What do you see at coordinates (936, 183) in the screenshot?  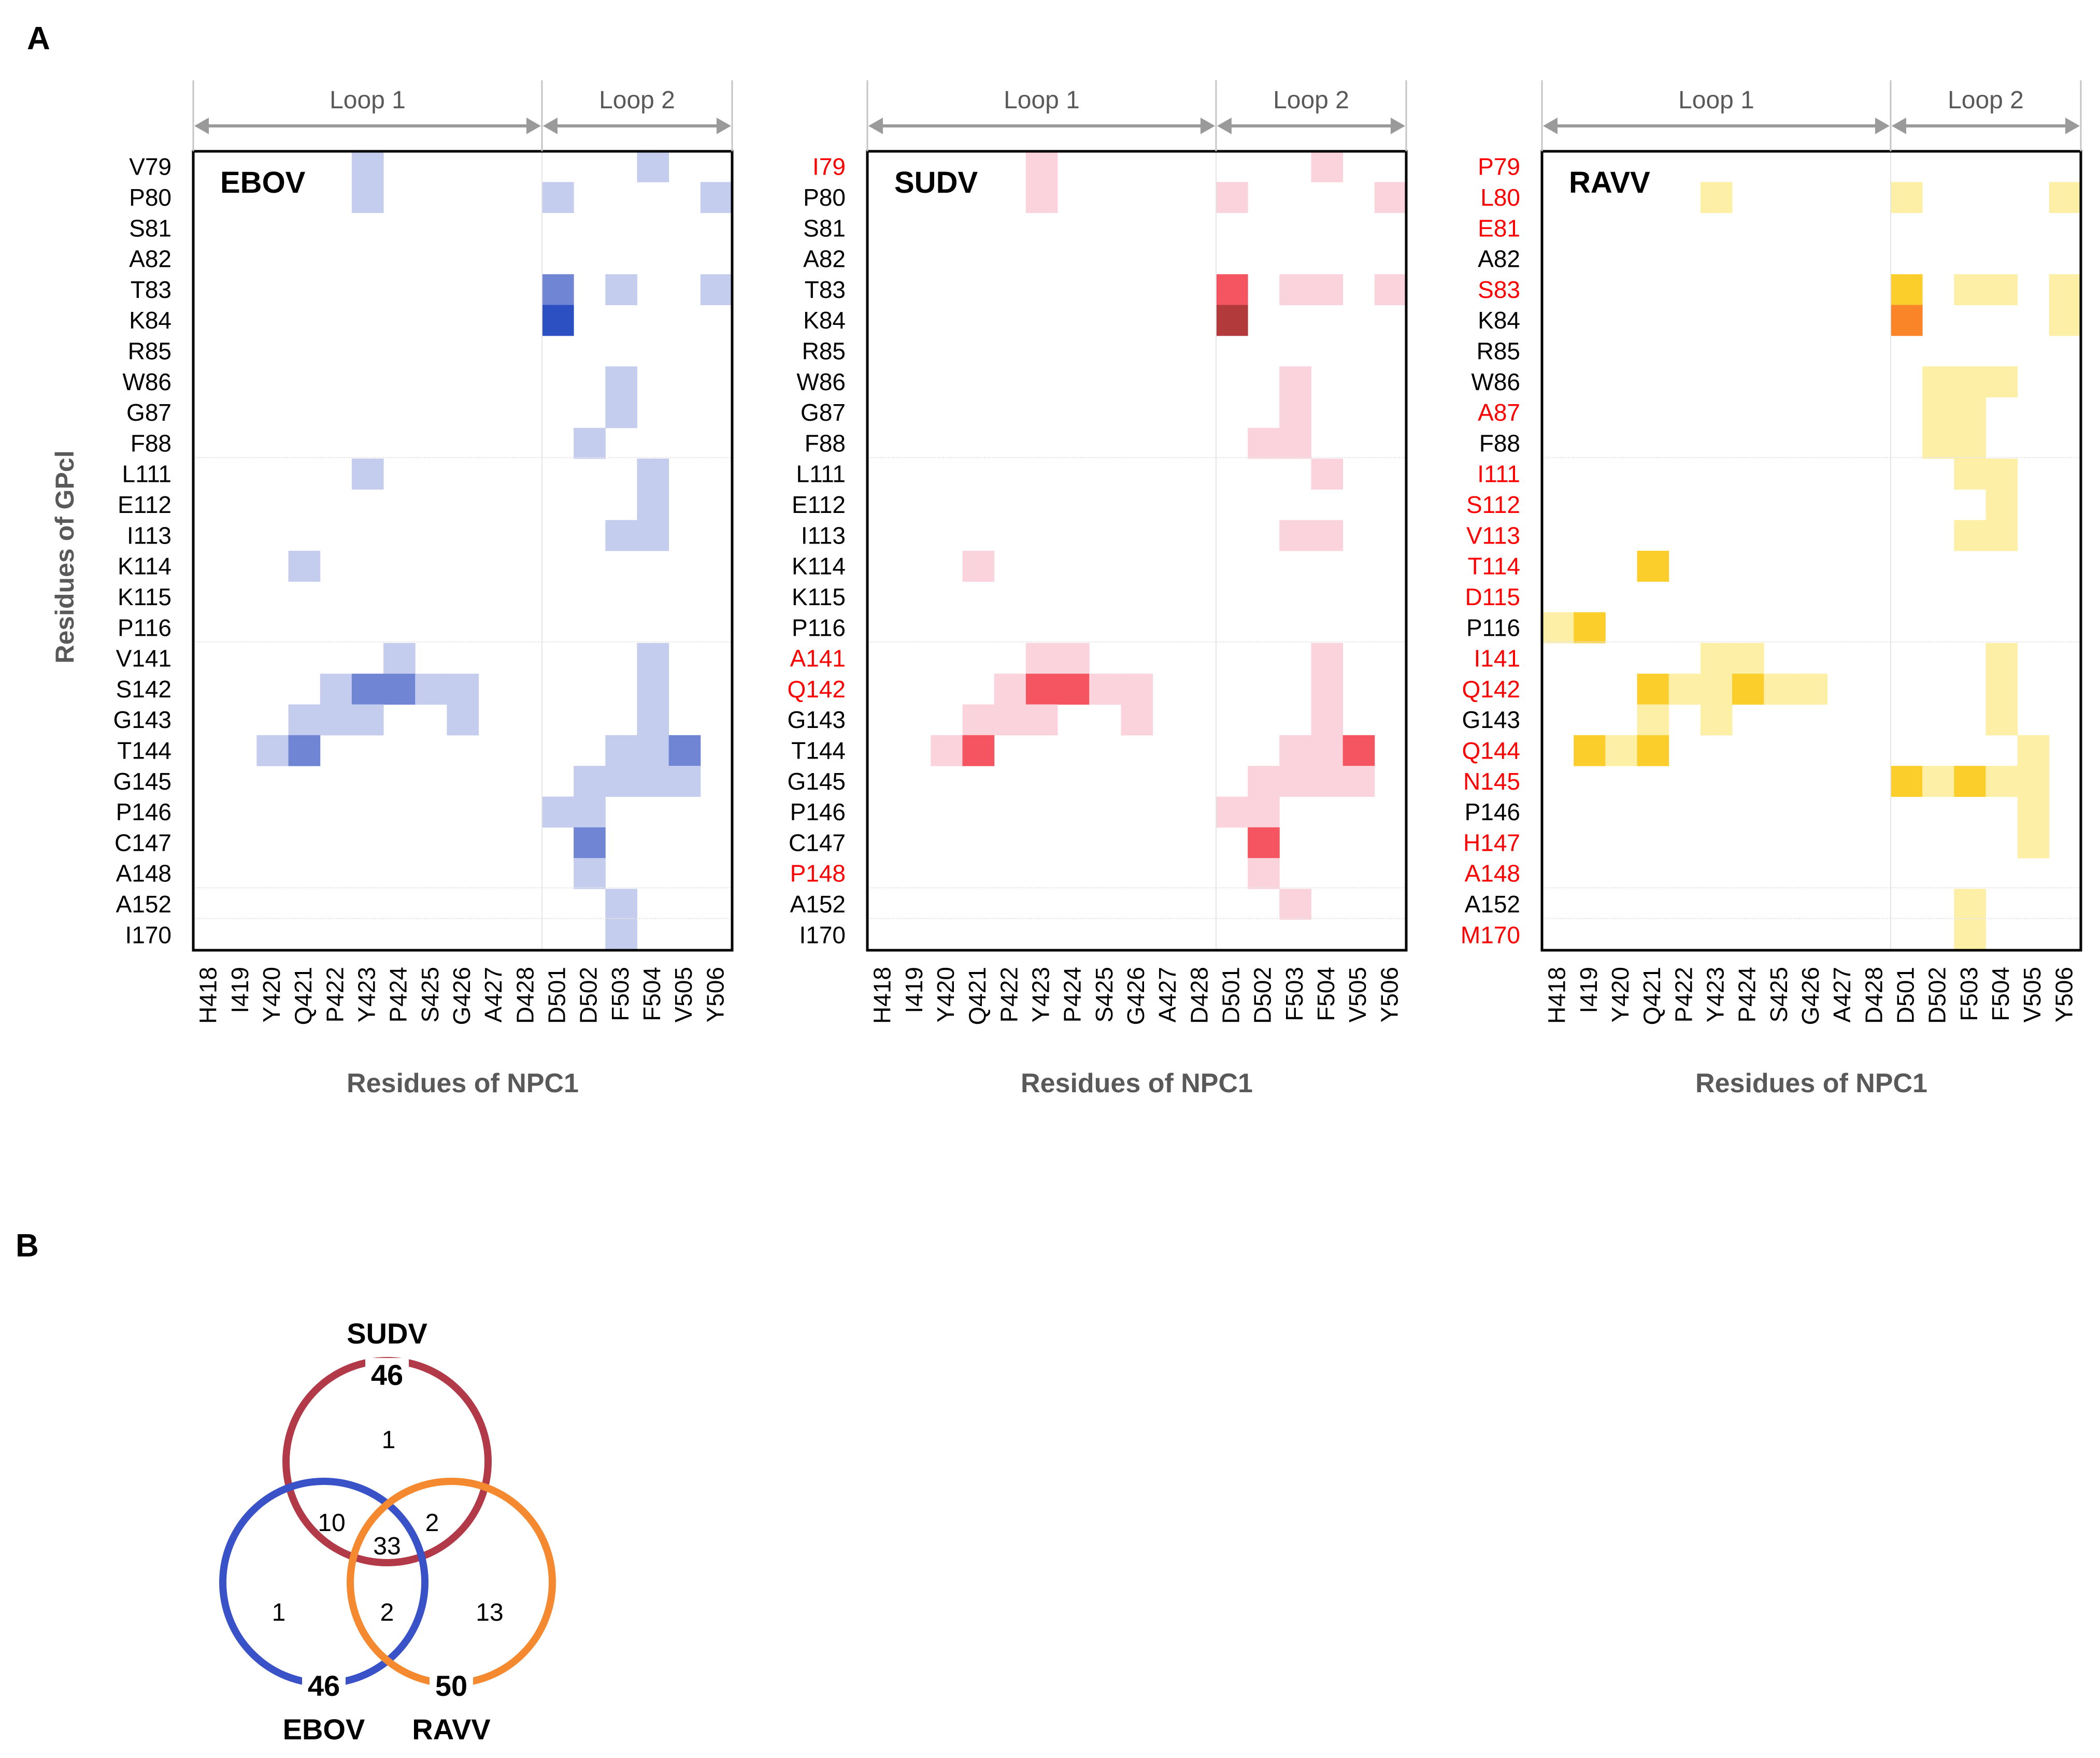 I see `chart-title: SUDV` at bounding box center [936, 183].